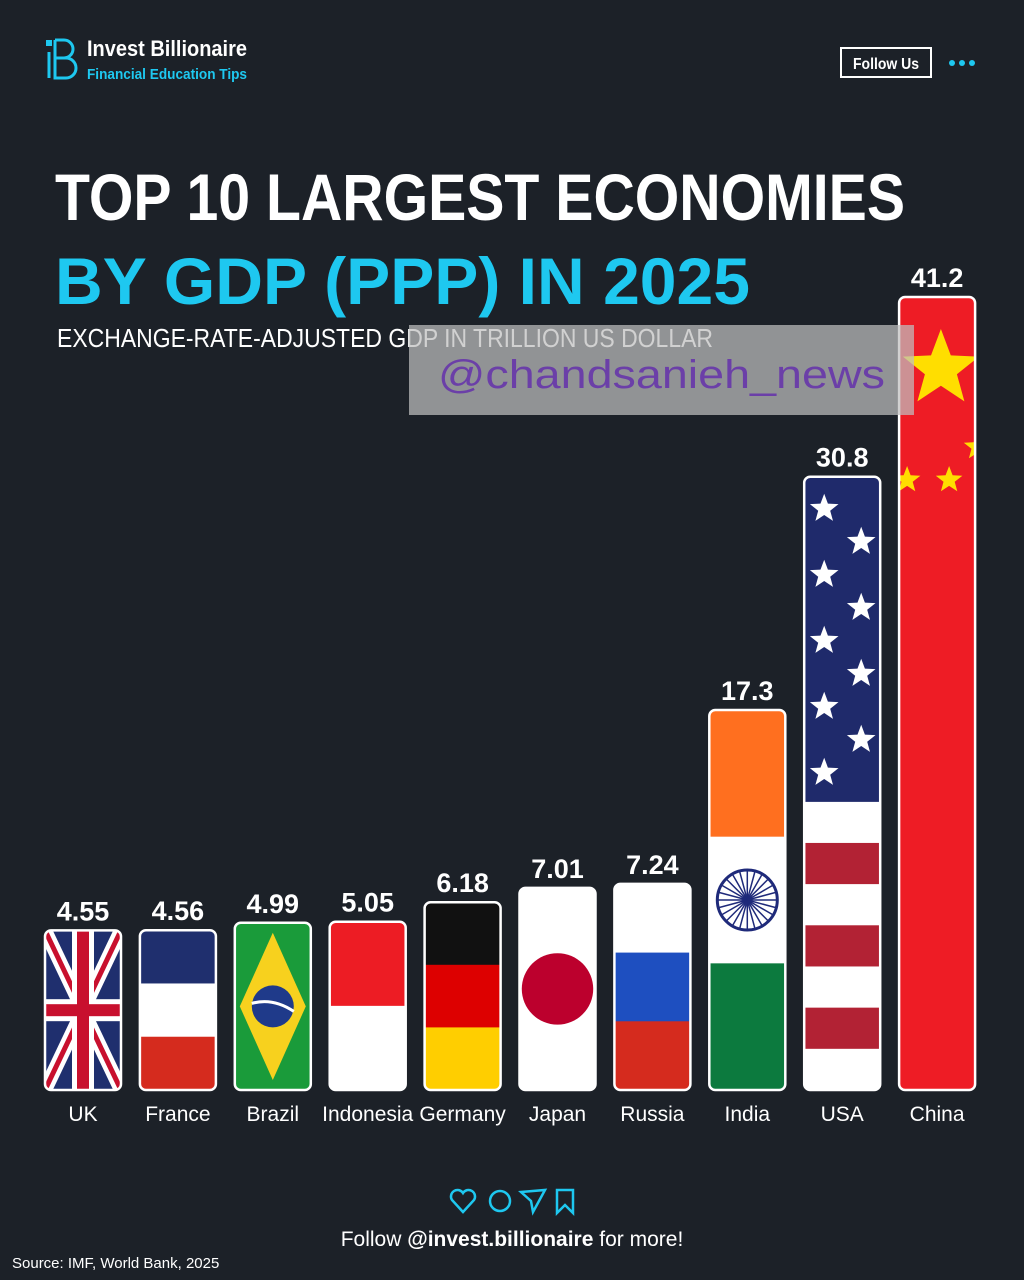  Describe the element at coordinates (652, 865) in the screenshot. I see `value-label: 7.24` at that location.